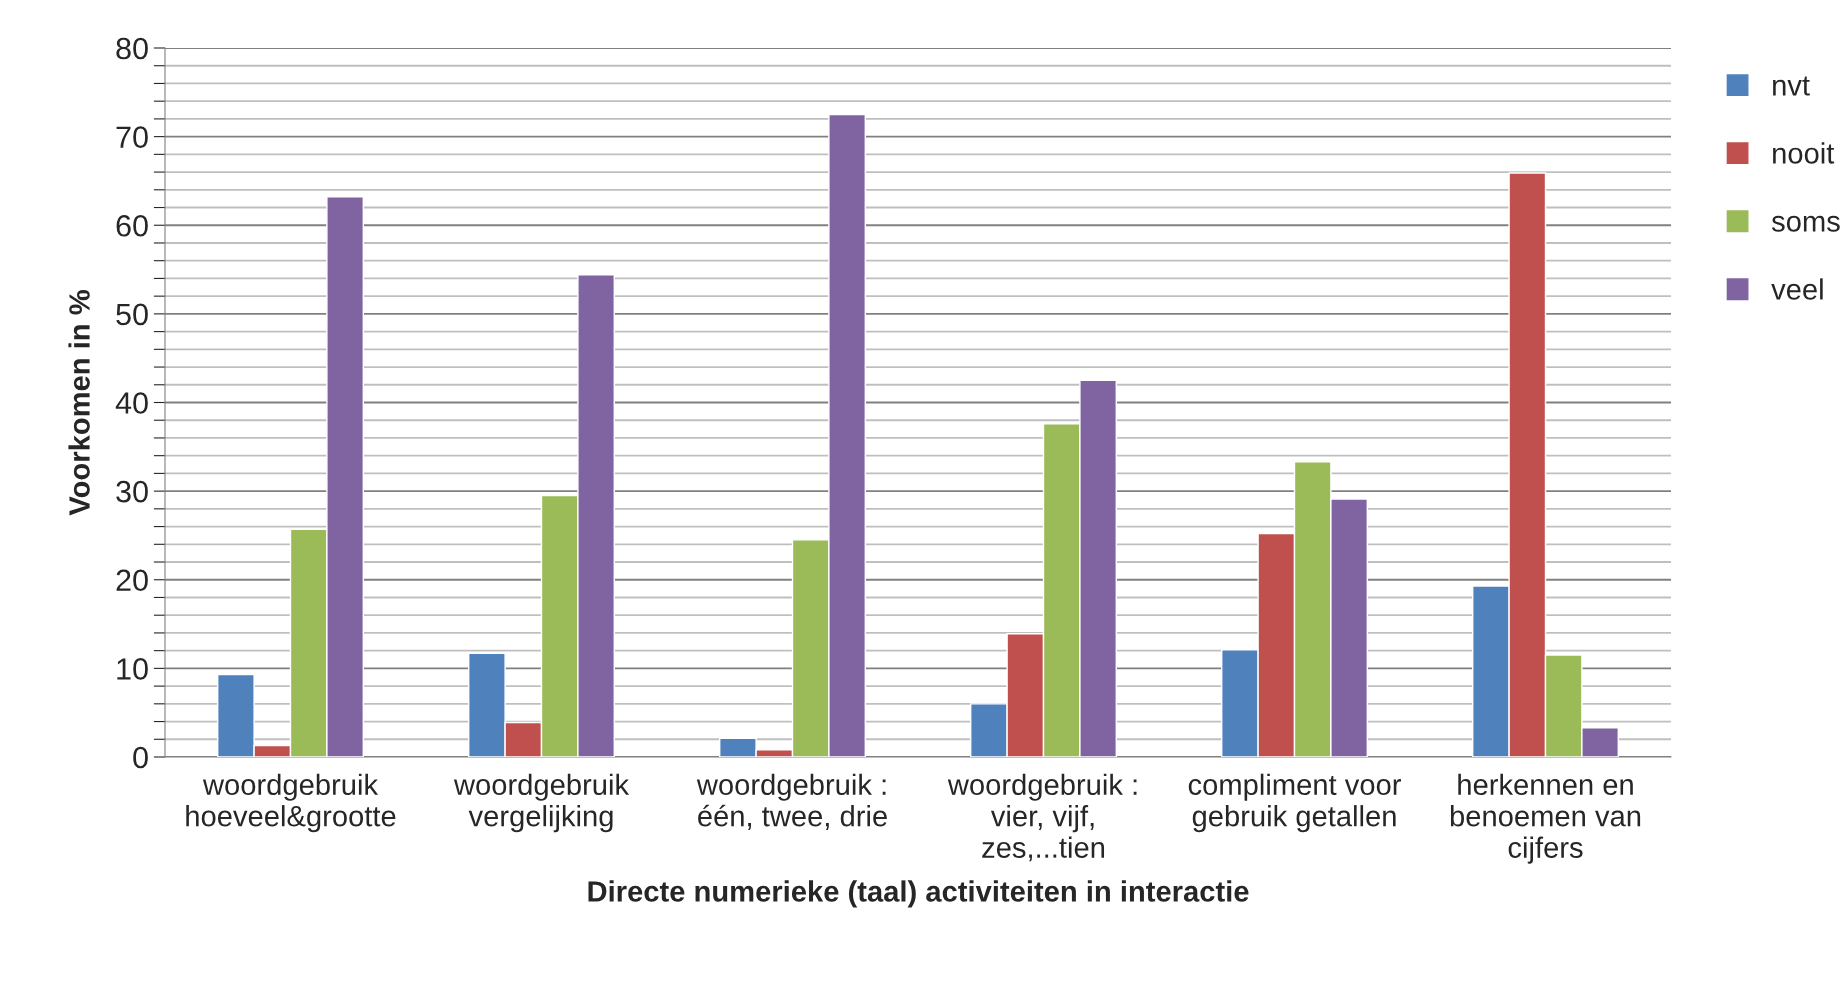 Image resolution: width=1845 pixels, height=997 pixels. Describe the element at coordinates (132, 491) in the screenshot. I see `y-tick-label: 30` at that location.